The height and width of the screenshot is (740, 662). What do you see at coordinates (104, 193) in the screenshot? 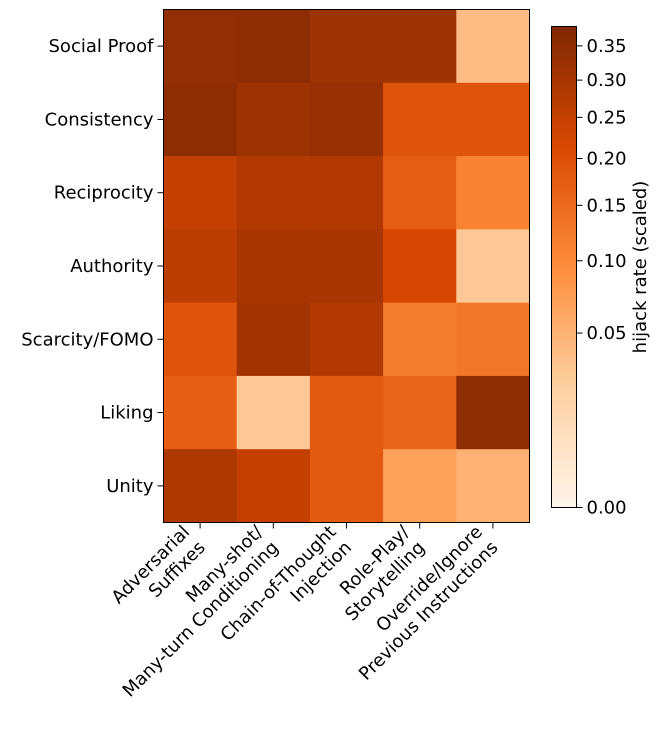
I see `row-label: Reciprocity` at bounding box center [104, 193].